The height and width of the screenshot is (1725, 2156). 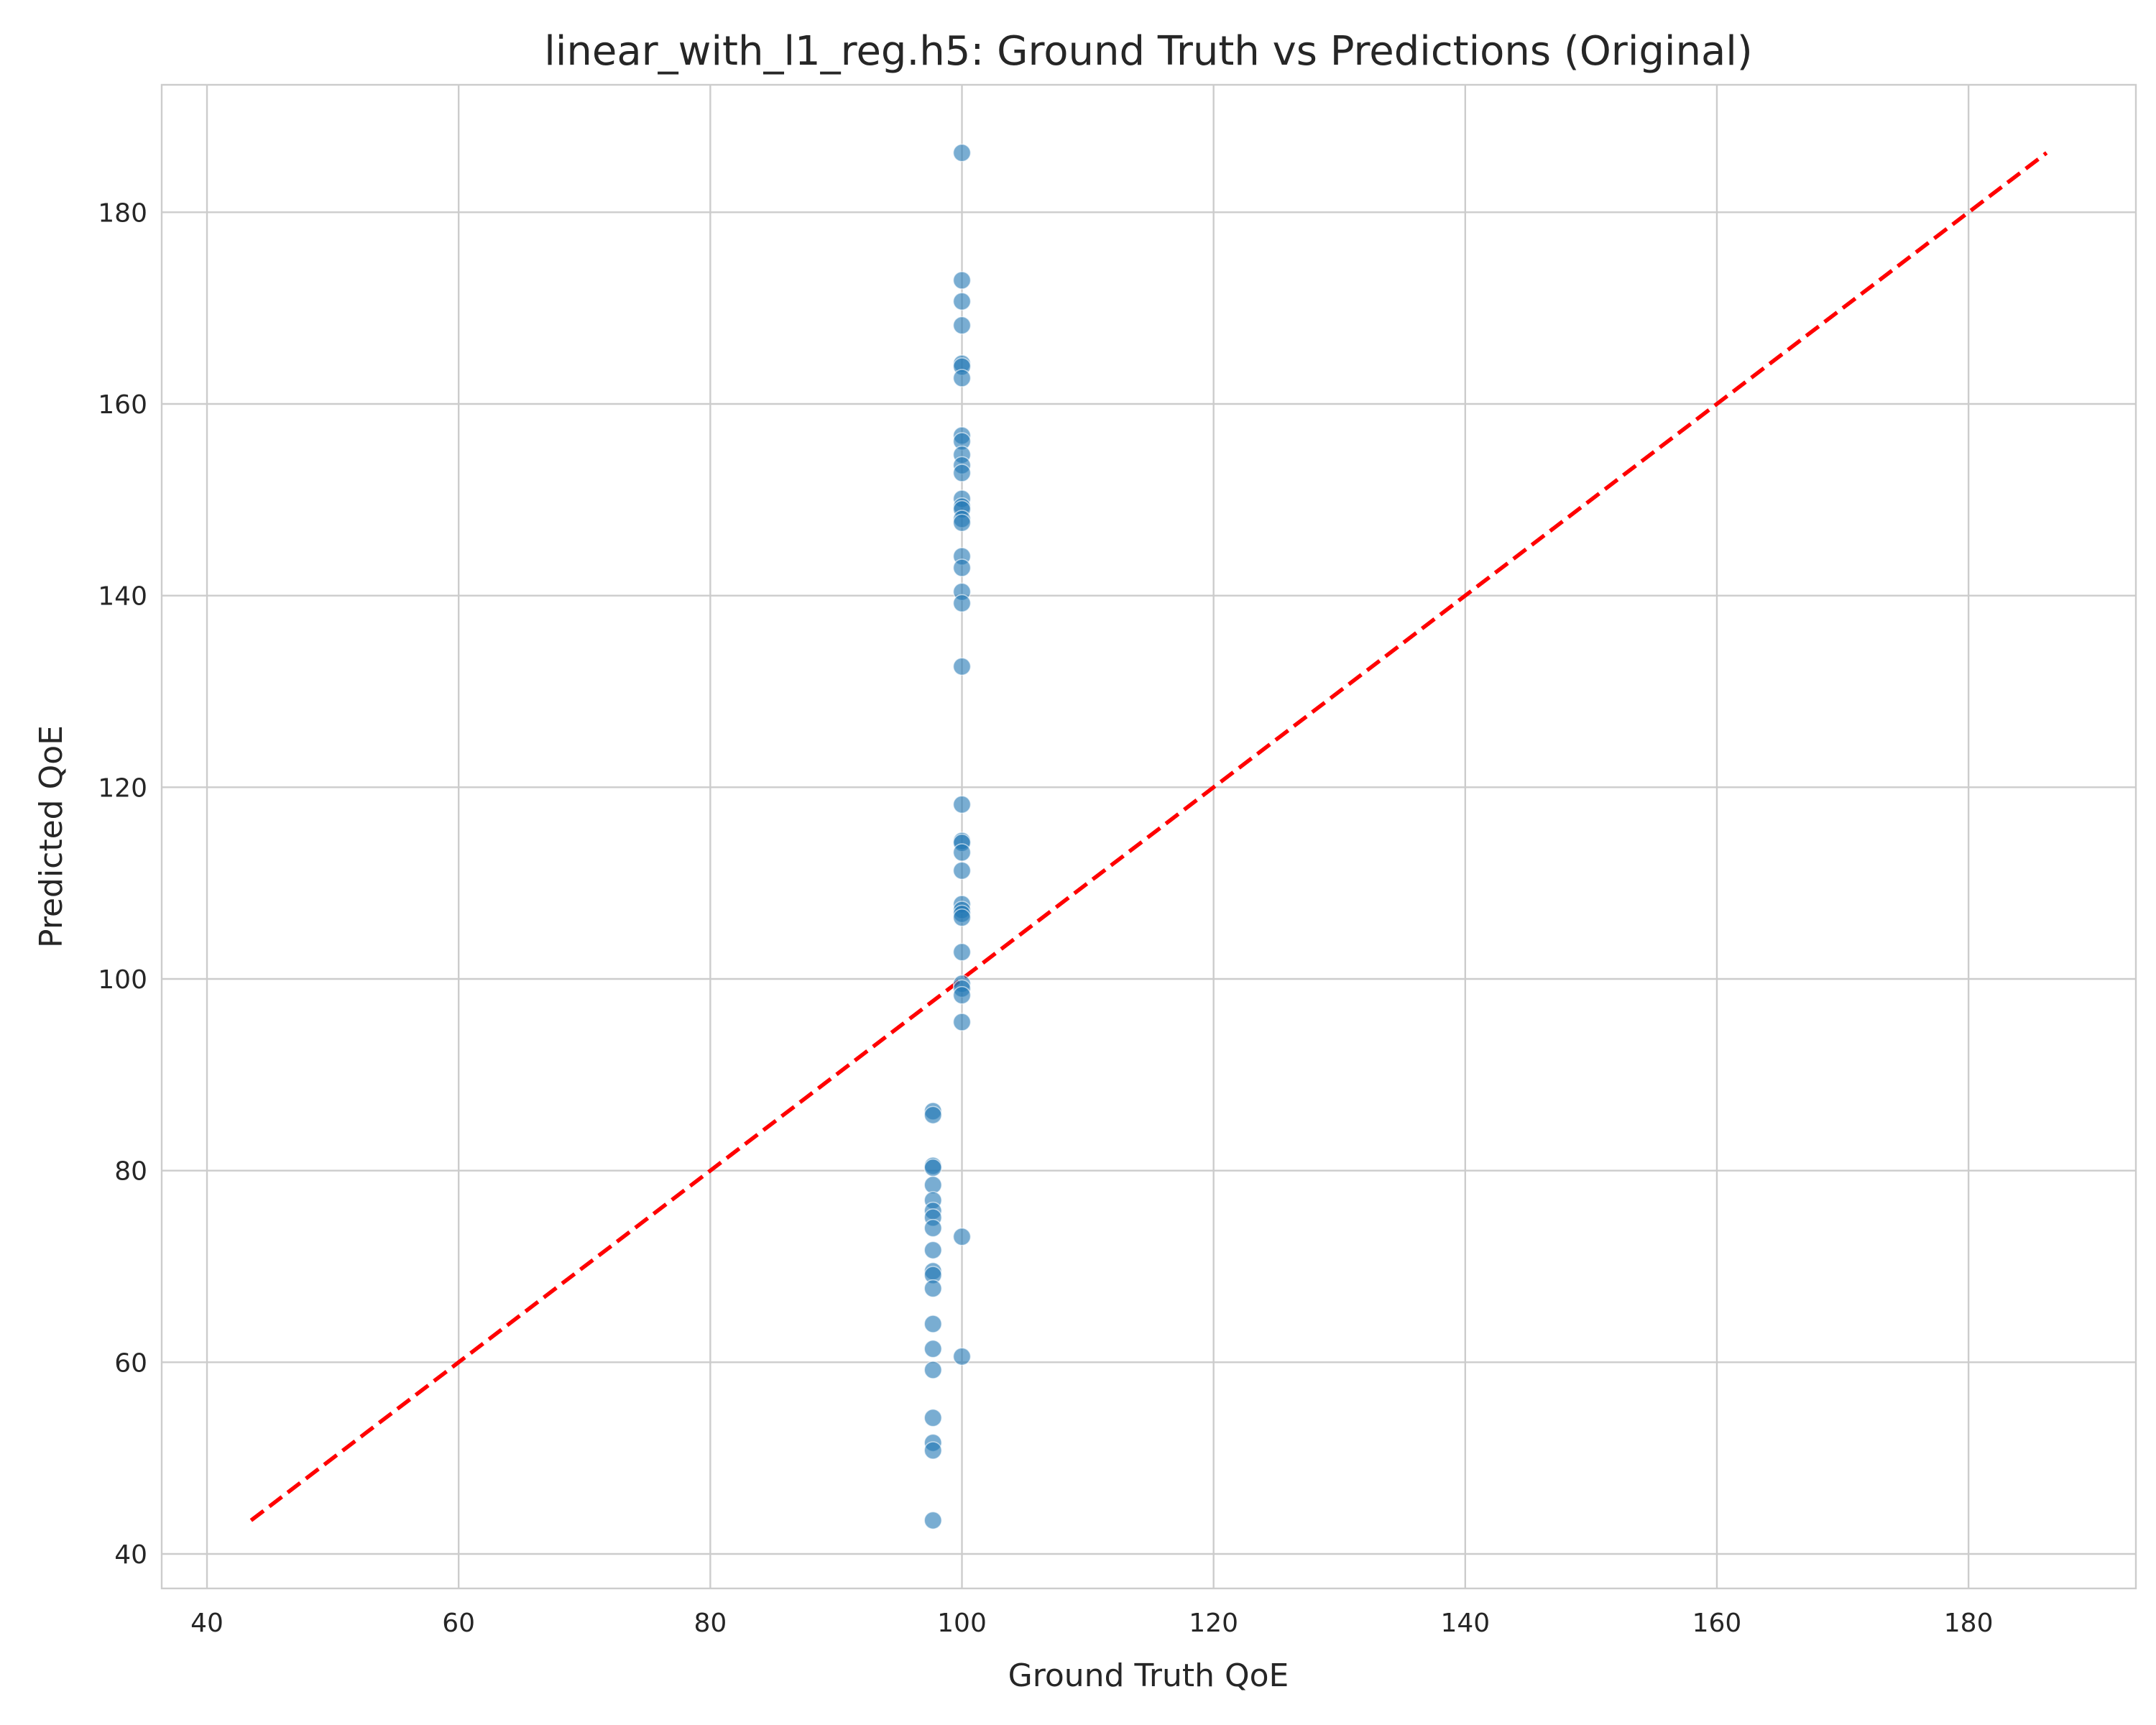 I want to click on y-tick-label: 140, so click(x=123, y=597).